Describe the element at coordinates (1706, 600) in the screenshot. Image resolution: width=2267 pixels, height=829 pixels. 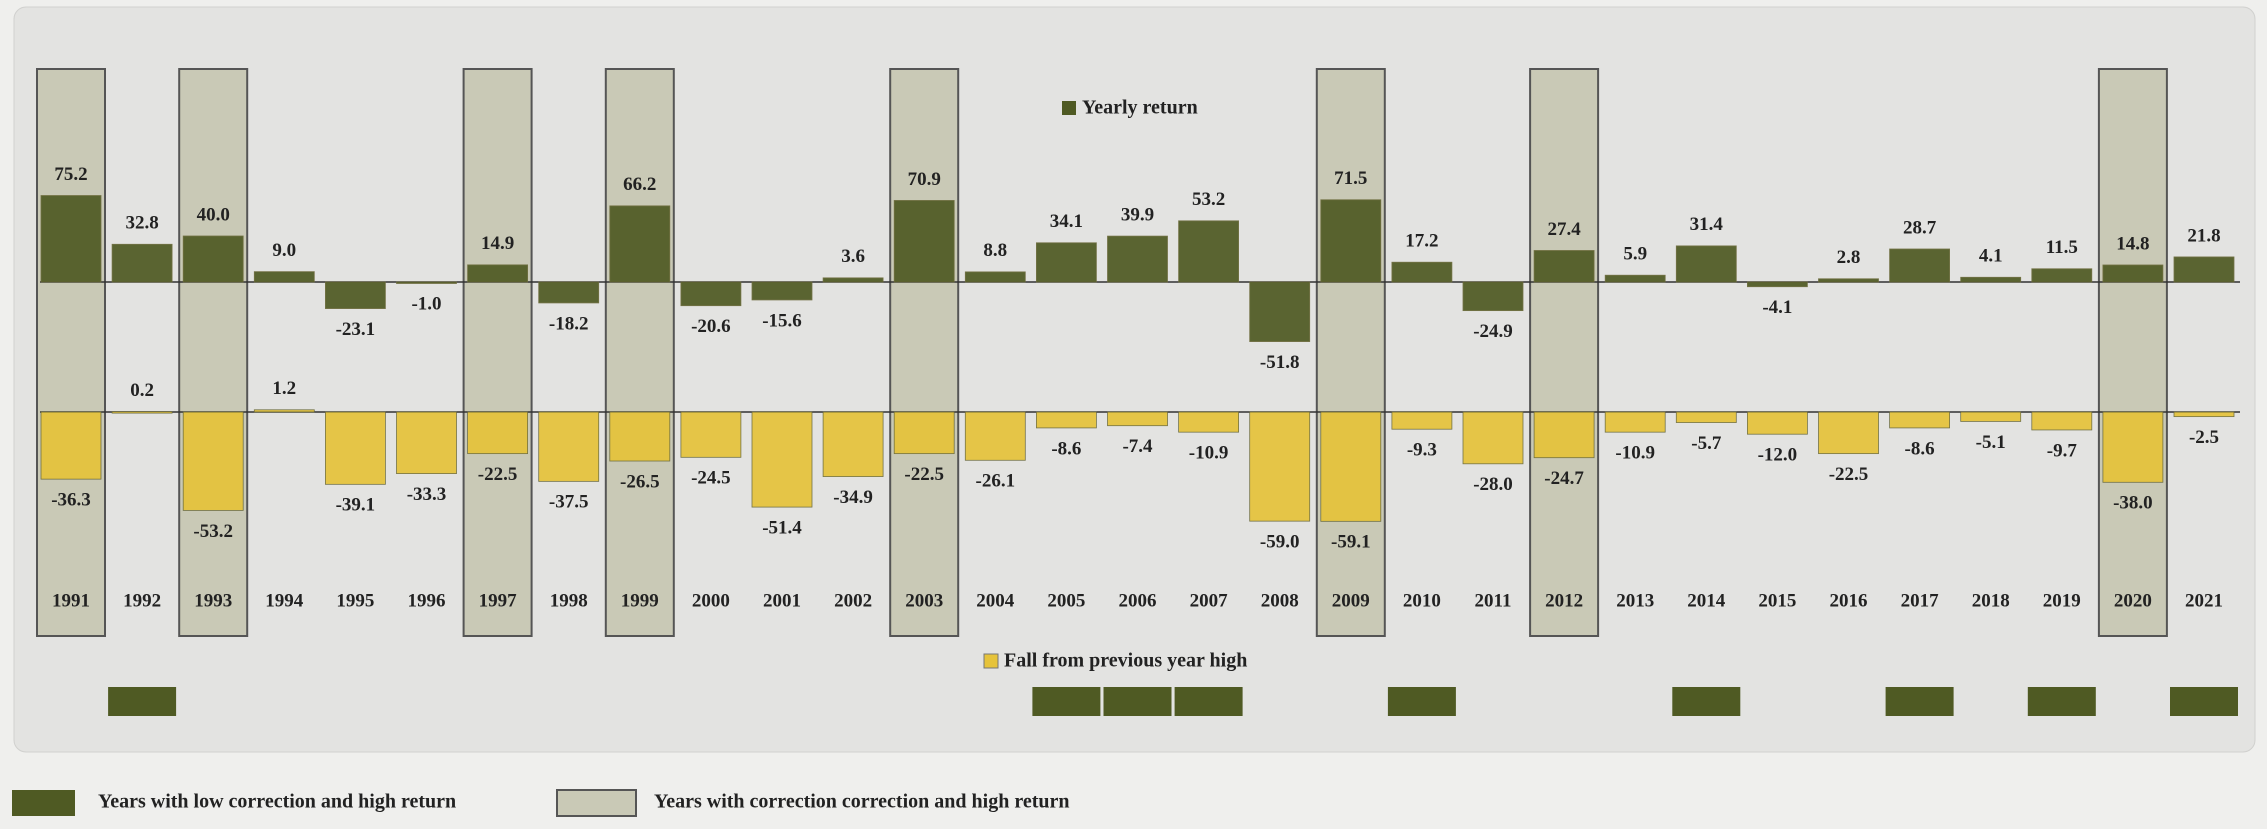
I see `x-tick-label: 2014` at that location.